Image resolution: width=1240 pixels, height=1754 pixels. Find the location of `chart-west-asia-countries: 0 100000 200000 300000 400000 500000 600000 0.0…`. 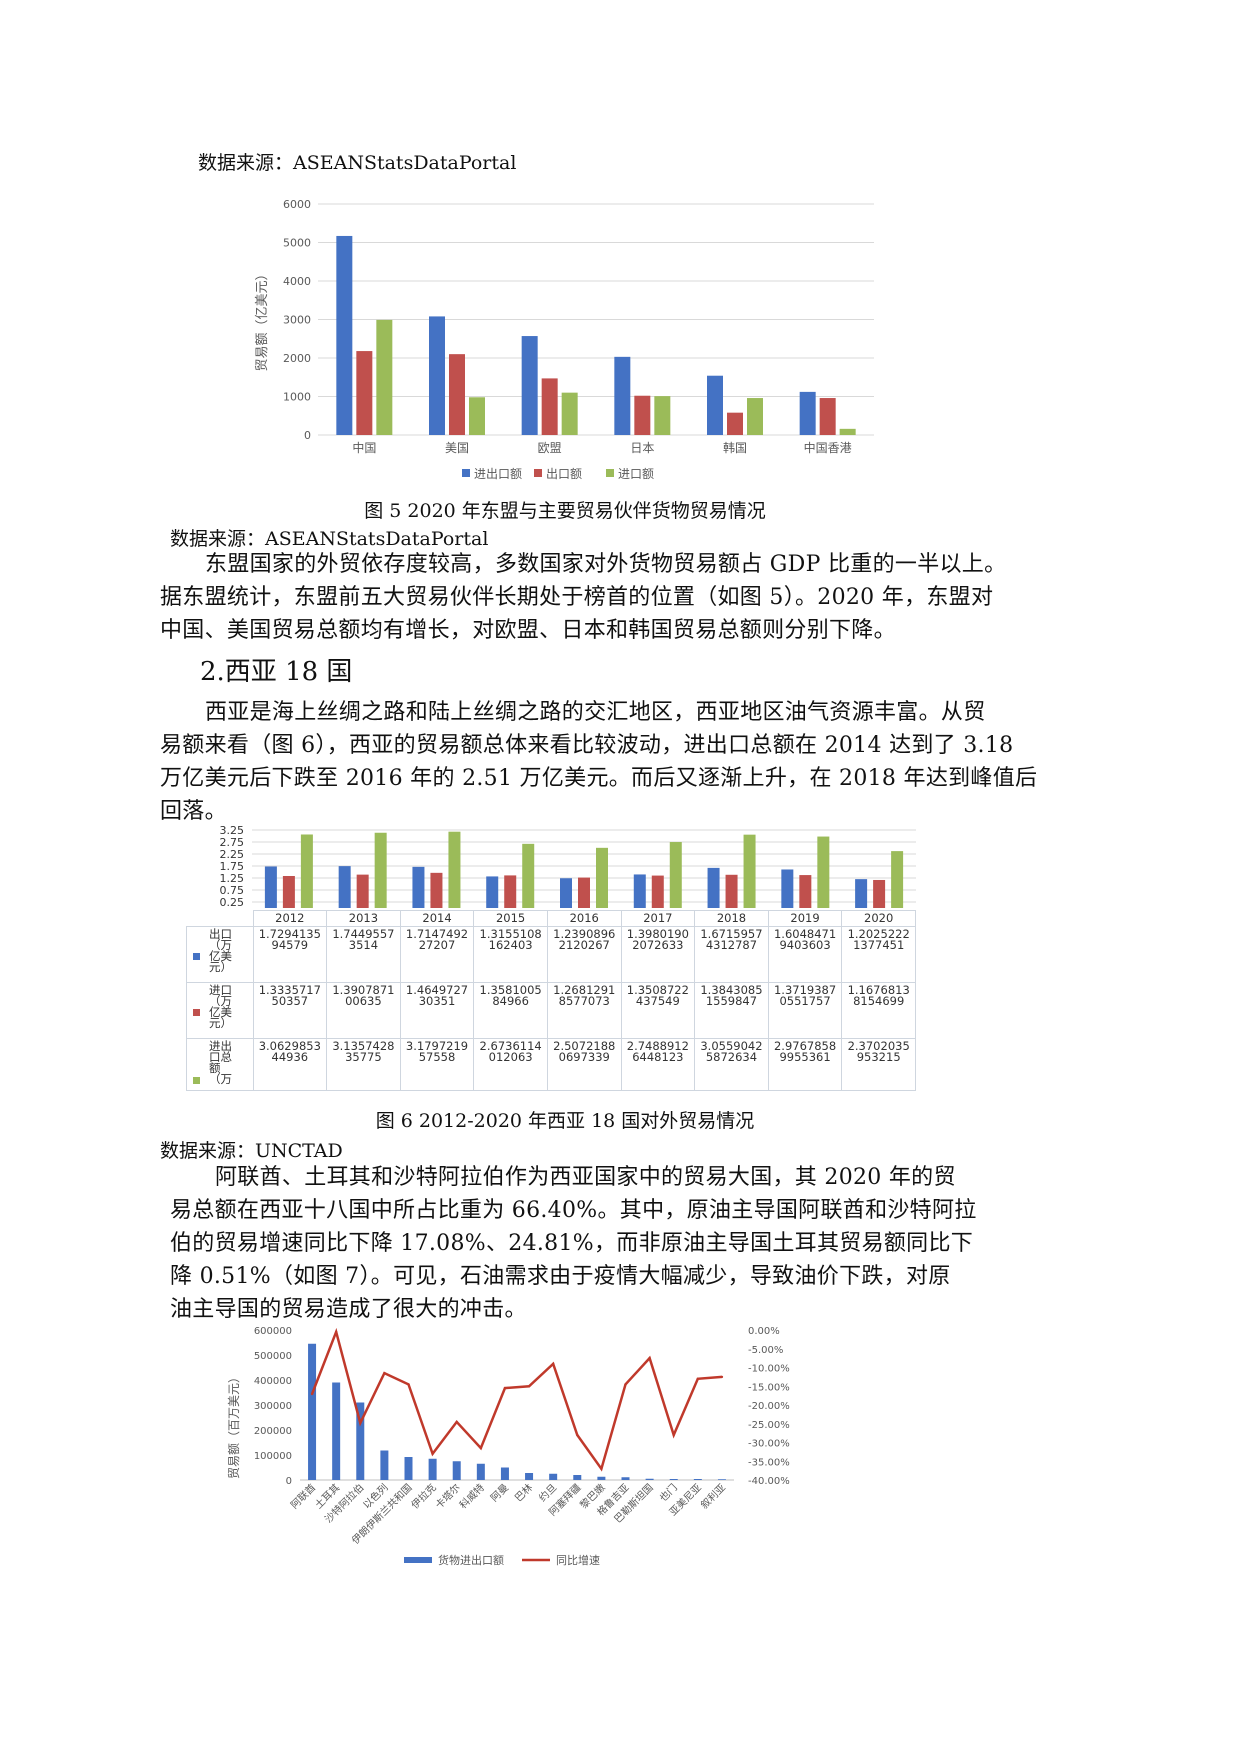

chart-west-asia-countries: 0 100000 200000 300000 400000 500000 600000 0.0… is located at coordinates (508, 1446).